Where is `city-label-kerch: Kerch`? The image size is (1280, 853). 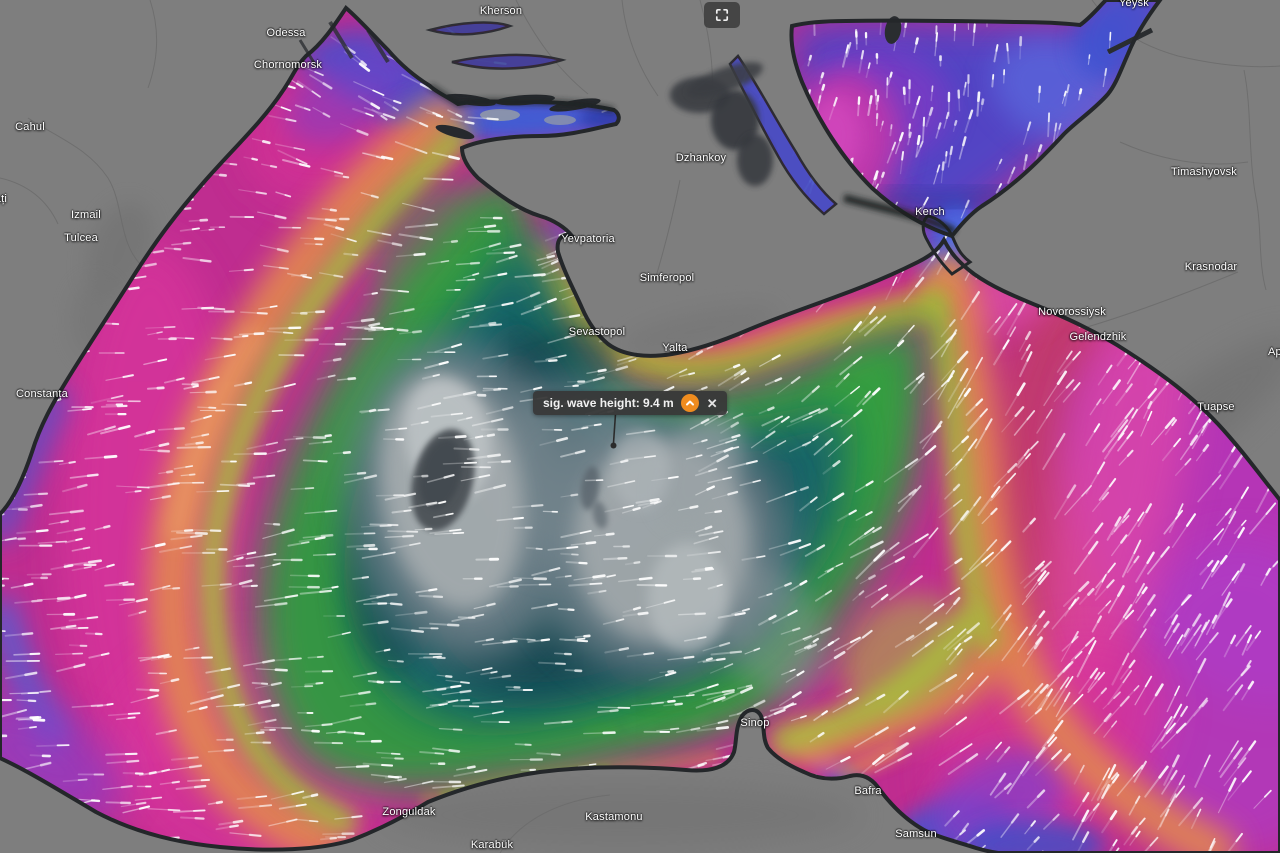
city-label-kerch: Kerch is located at coordinates (930, 212).